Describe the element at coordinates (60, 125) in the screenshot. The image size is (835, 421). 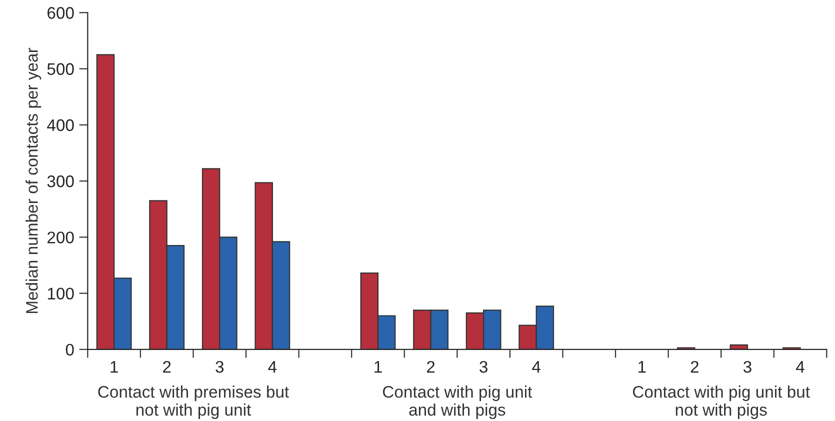
I see `y-tick-label: 400` at that location.